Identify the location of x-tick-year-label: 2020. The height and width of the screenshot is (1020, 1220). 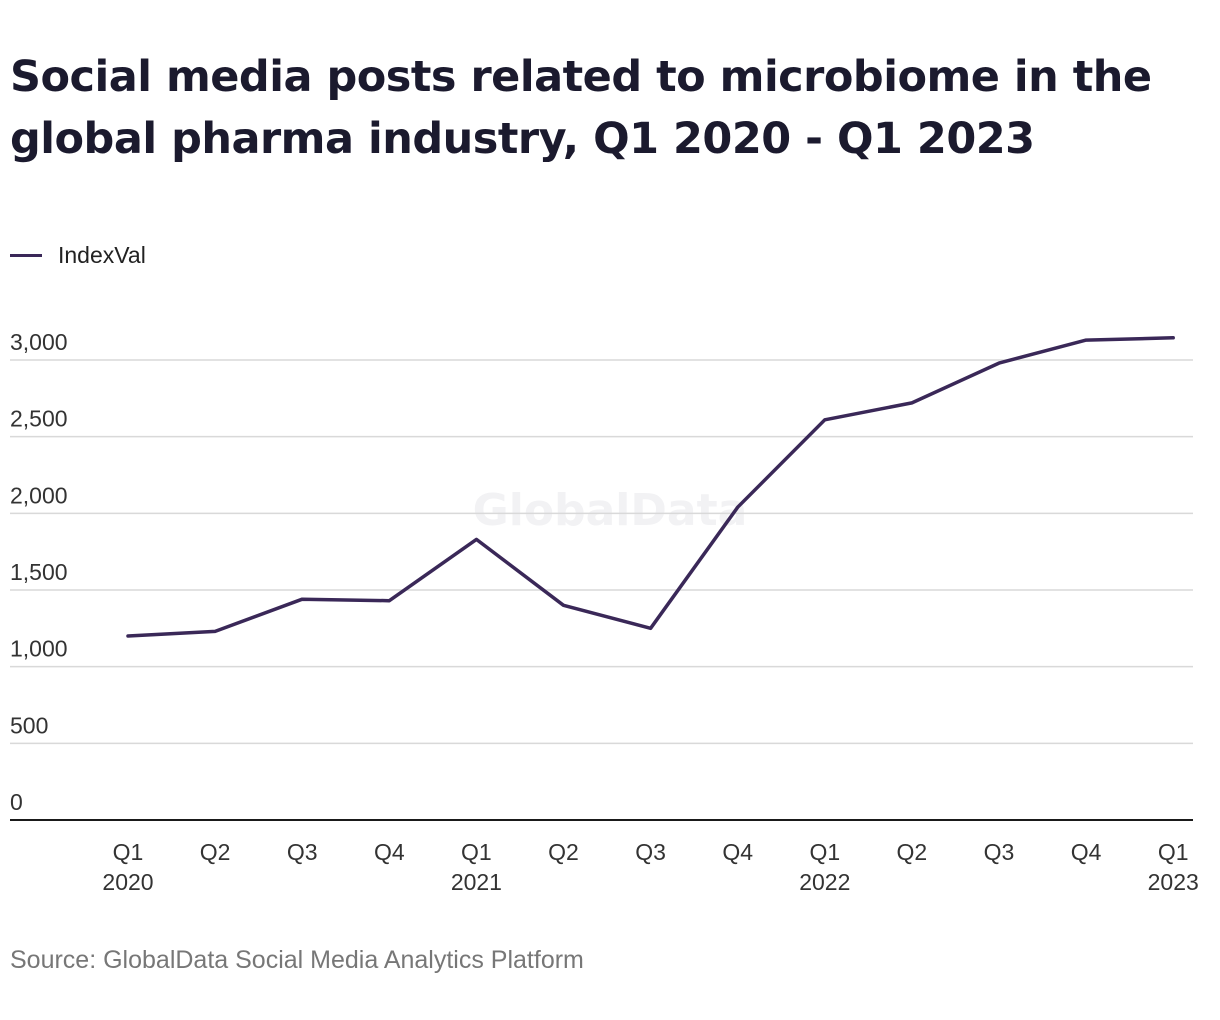
(127, 882).